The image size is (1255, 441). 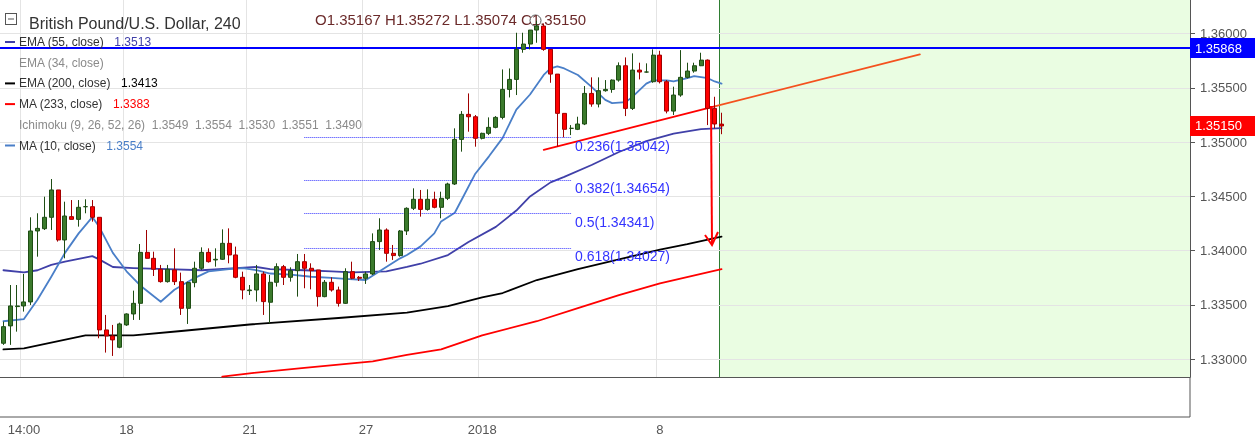 What do you see at coordinates (133, 42) in the screenshot?
I see `annotation: 1.3513` at bounding box center [133, 42].